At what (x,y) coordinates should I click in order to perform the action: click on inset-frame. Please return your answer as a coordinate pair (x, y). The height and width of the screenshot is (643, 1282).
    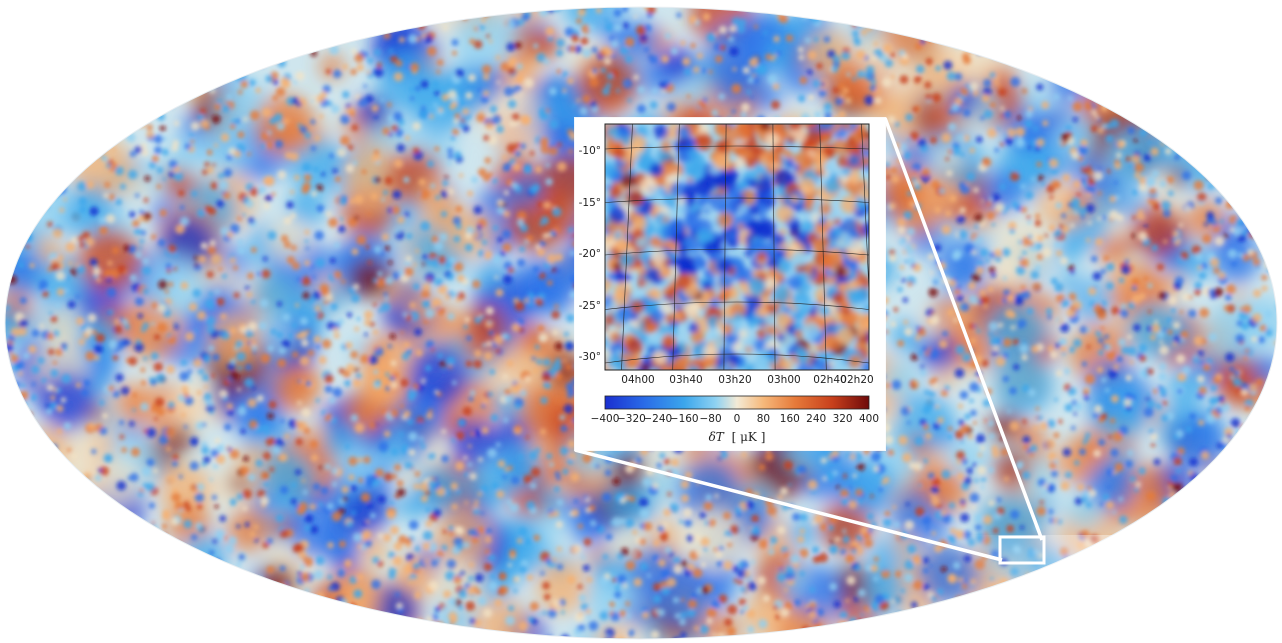
    Looking at the image, I should click on (737, 247).